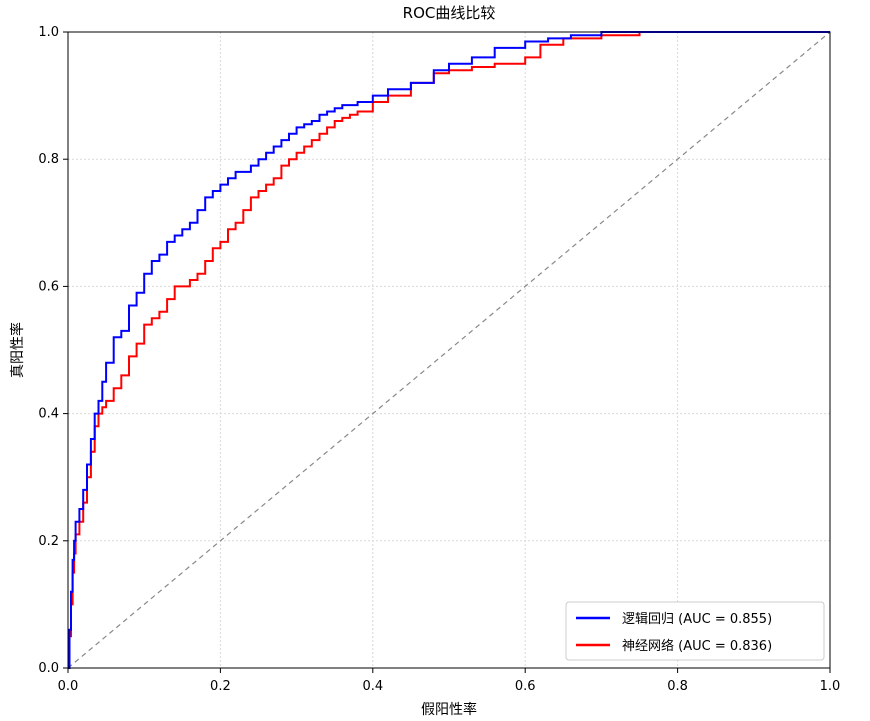 This screenshot has width=870, height=721. I want to click on x-tick-label: 0.4, so click(372, 686).